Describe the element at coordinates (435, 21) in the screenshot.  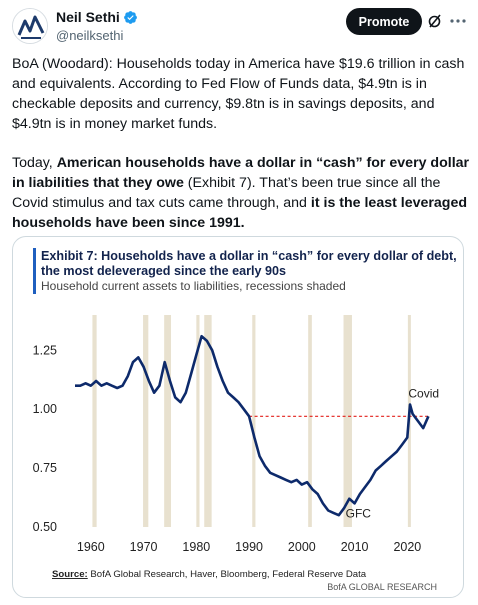
I see `grok-icon` at that location.